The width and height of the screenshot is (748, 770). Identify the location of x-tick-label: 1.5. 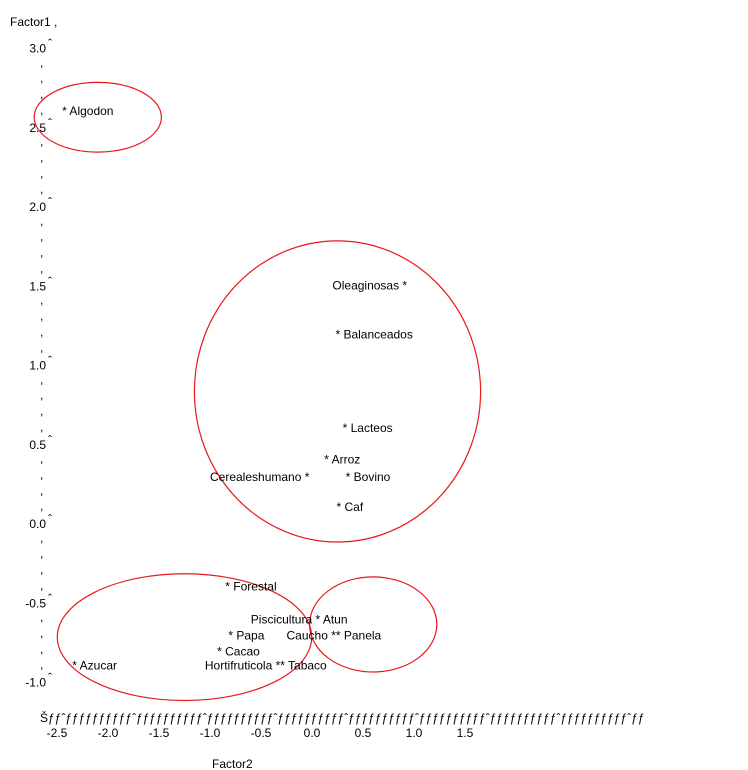
(465, 733).